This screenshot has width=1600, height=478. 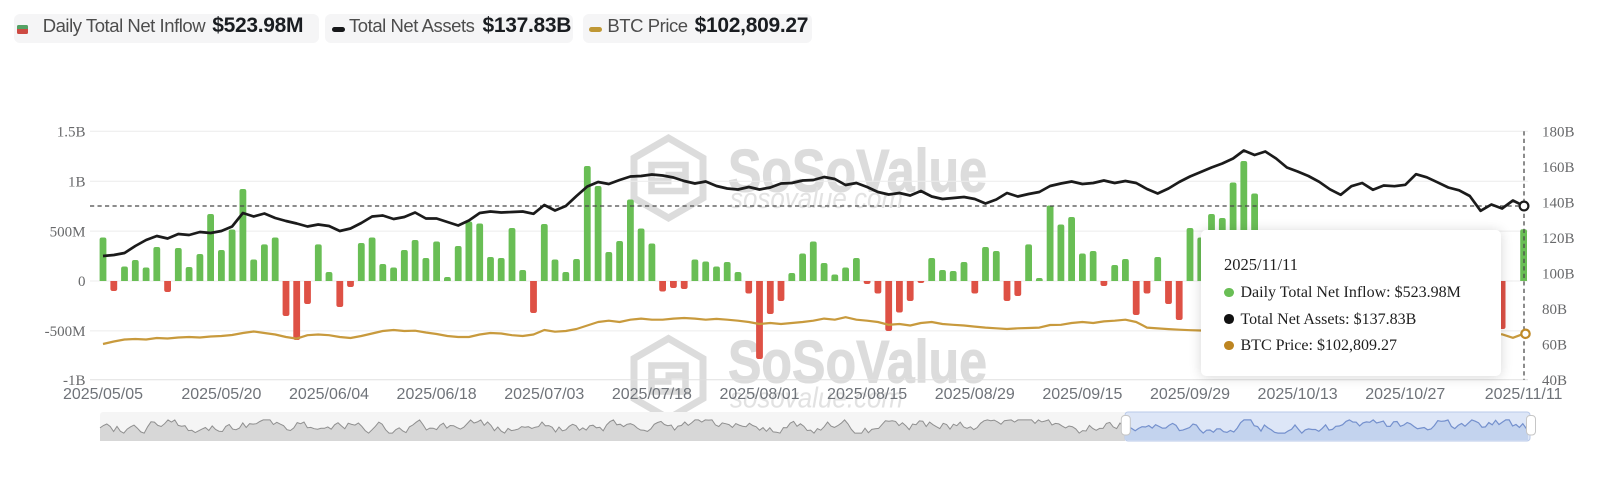 I want to click on svg-text: 180B, so click(x=1558, y=133).